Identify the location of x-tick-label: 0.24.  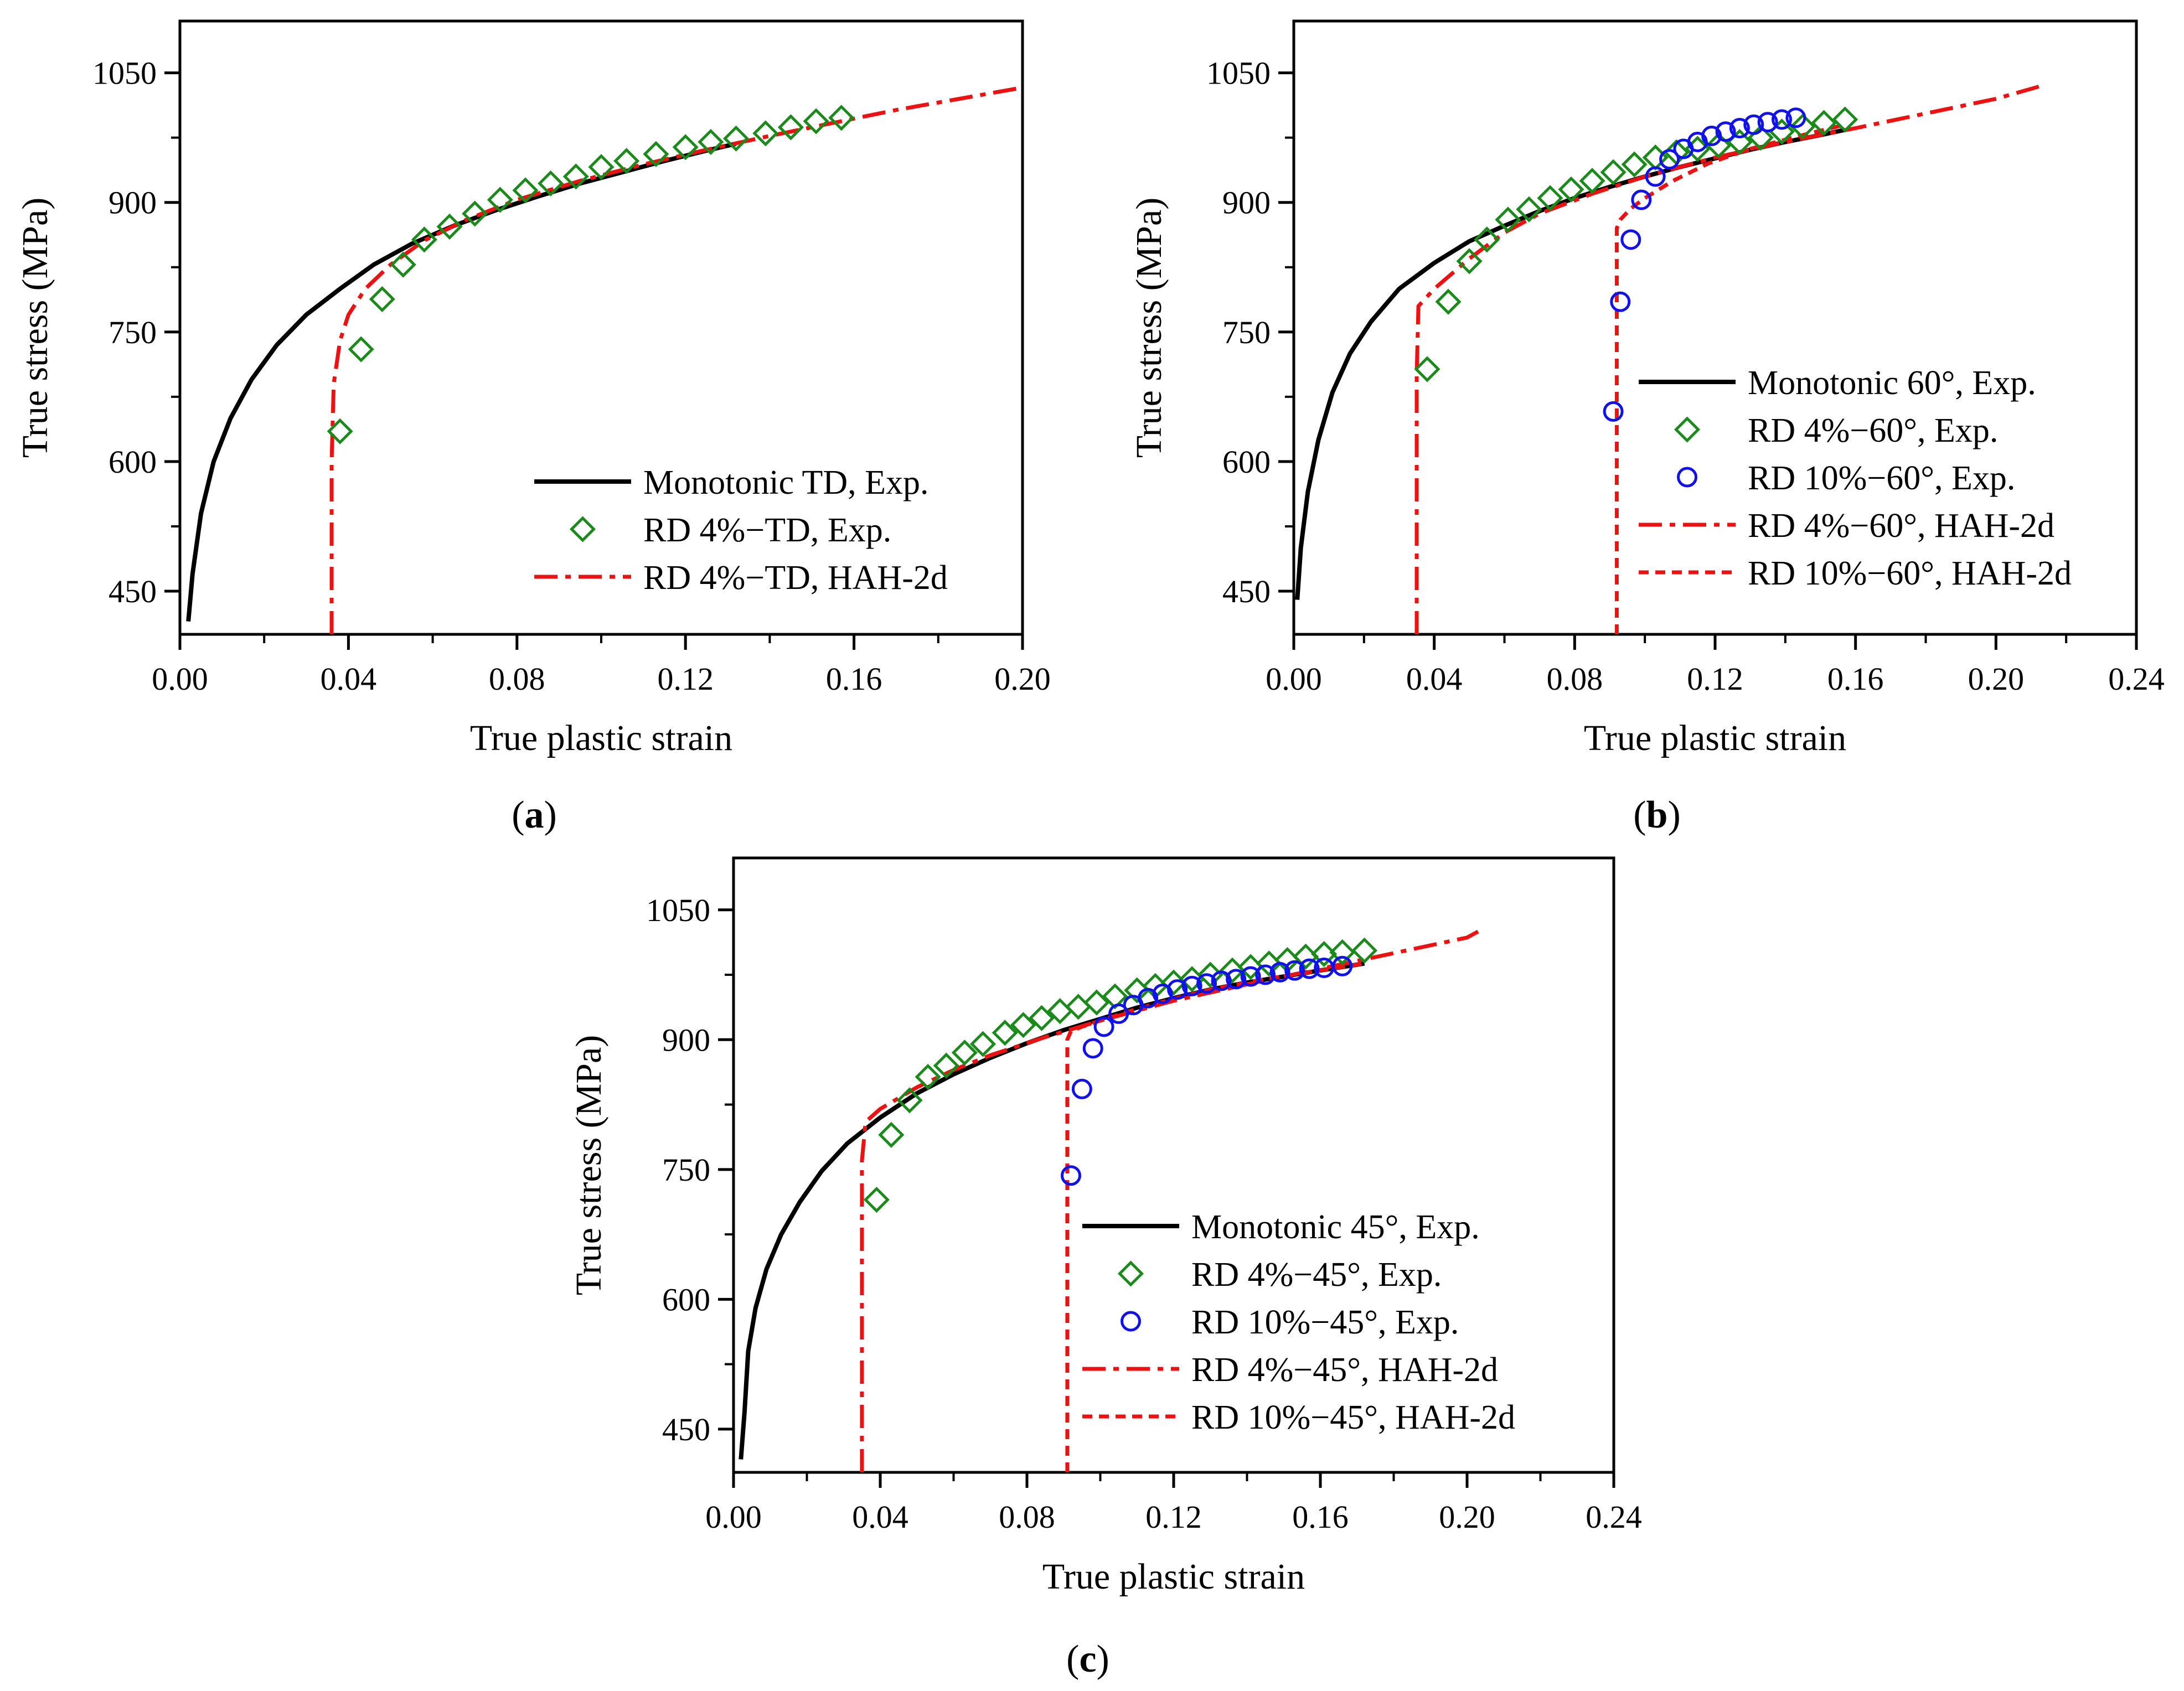
(1614, 1517).